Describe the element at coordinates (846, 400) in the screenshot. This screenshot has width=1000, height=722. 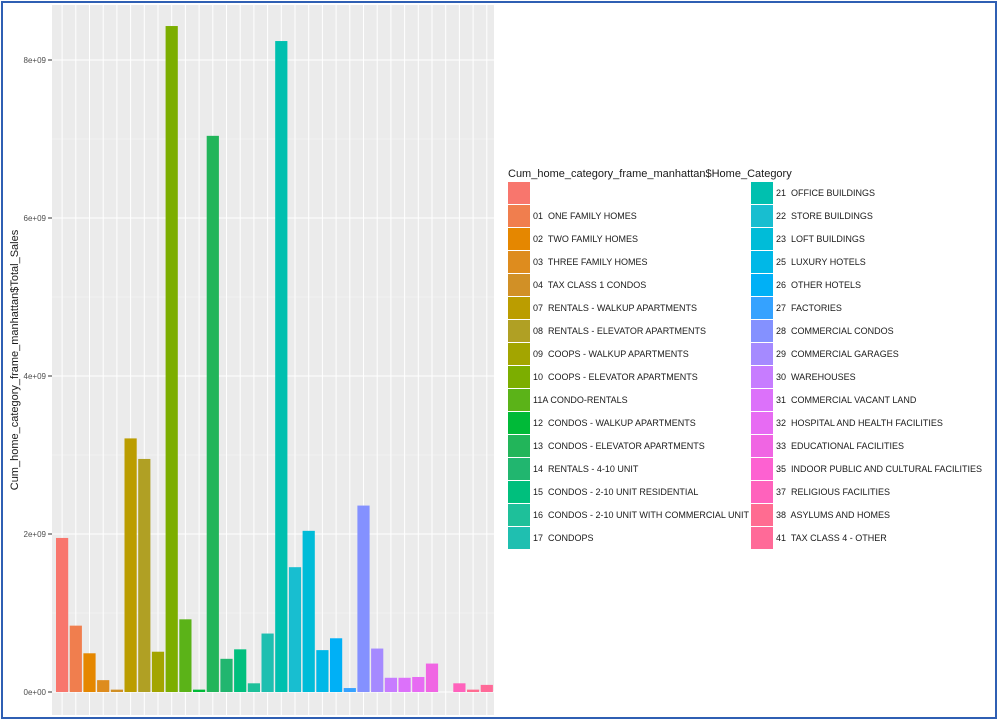
I see `legend-label: 31 COMMERCIAL VACANT LAND` at that location.